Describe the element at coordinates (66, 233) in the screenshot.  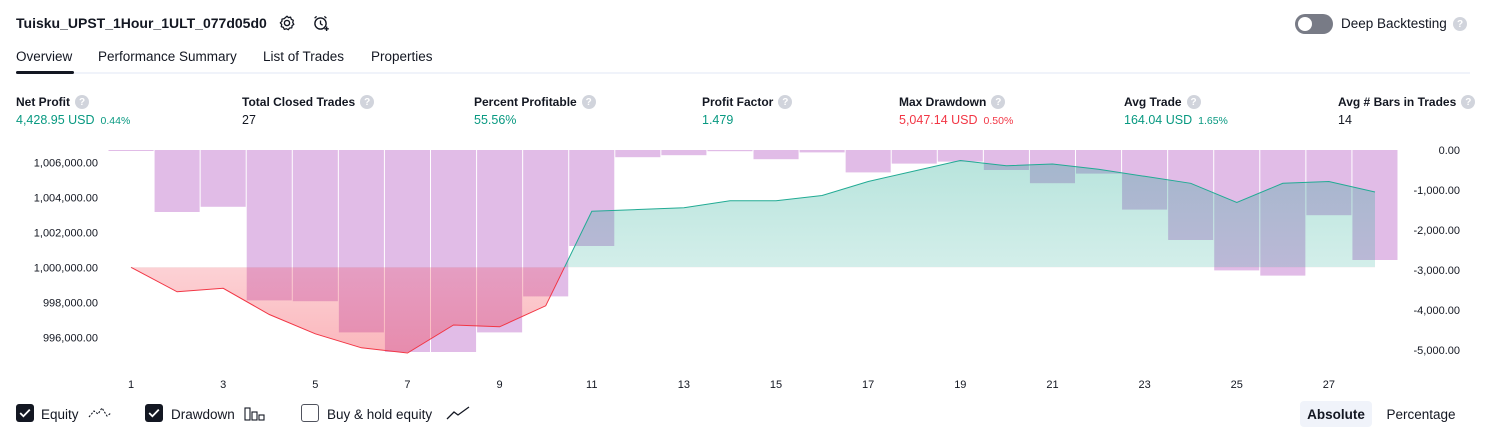
I see `y-left-tick-label: 1,002,000.00` at that location.